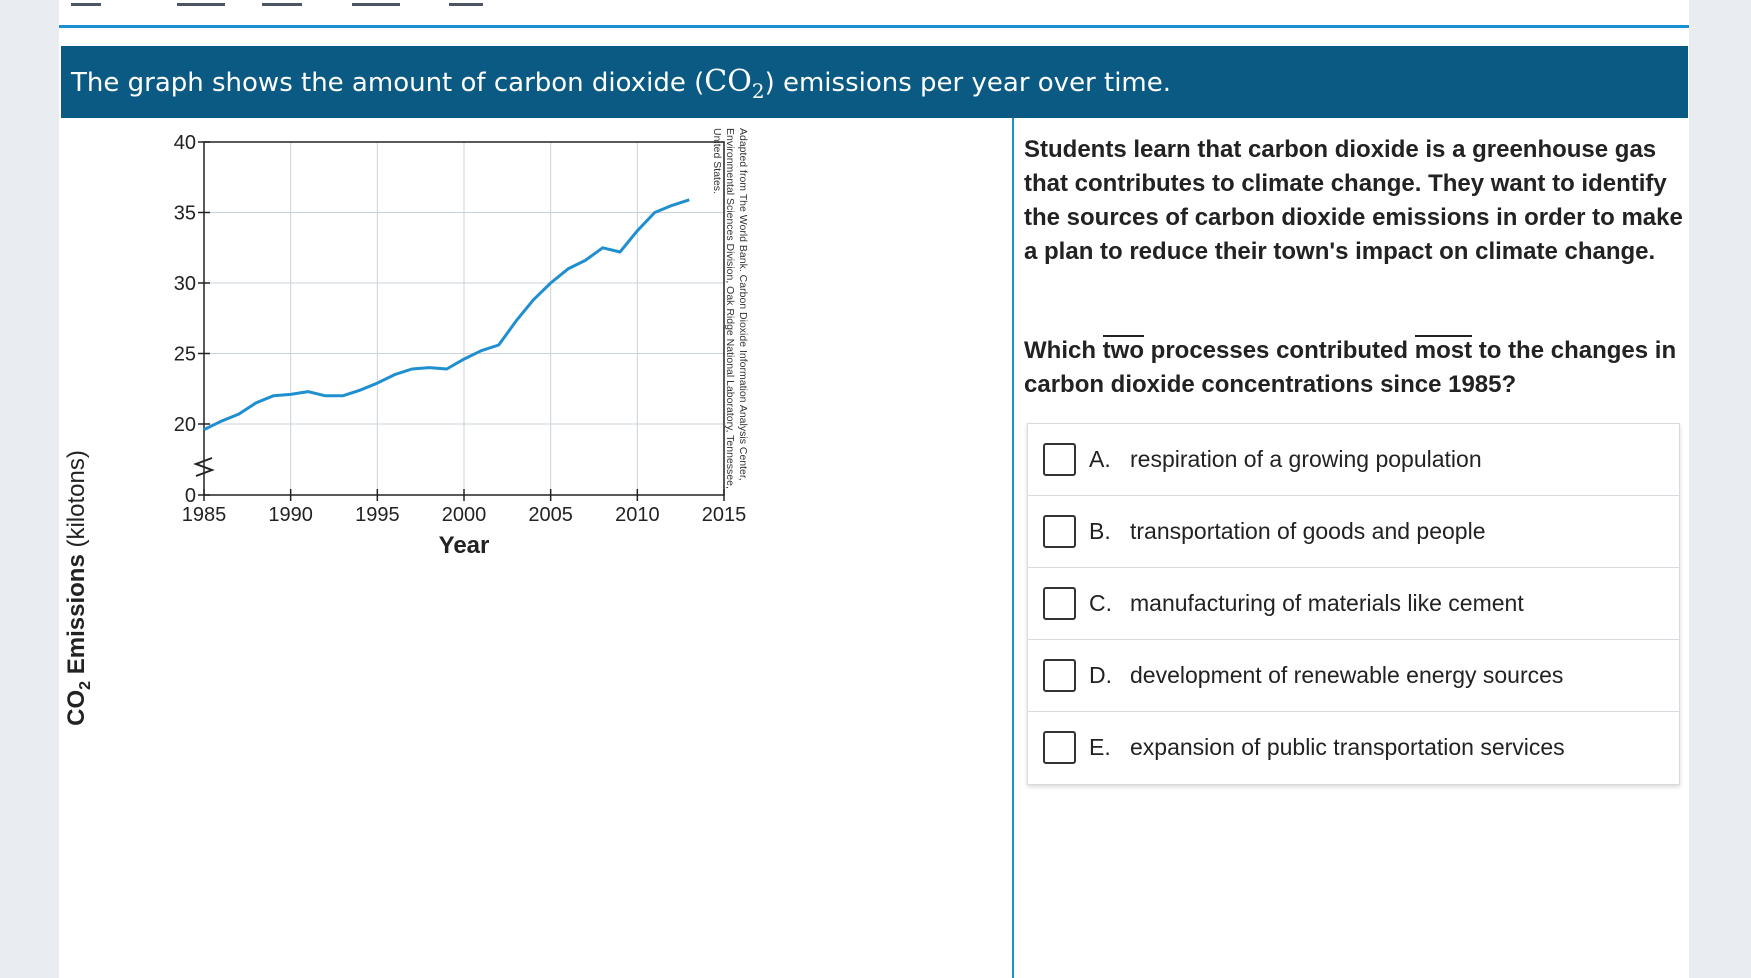 This screenshot has width=1751, height=978. What do you see at coordinates (724, 515) in the screenshot?
I see `x-tick-label: 2015` at bounding box center [724, 515].